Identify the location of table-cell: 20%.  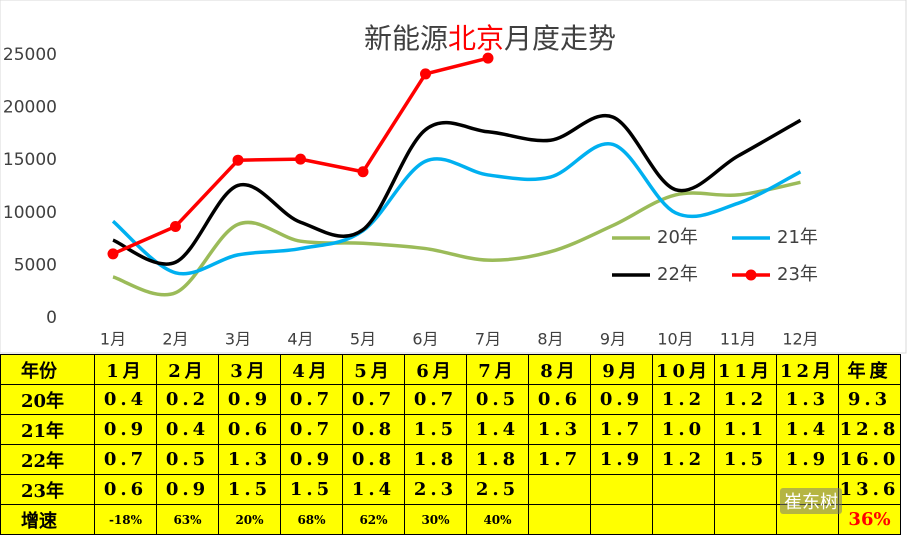
(249, 519).